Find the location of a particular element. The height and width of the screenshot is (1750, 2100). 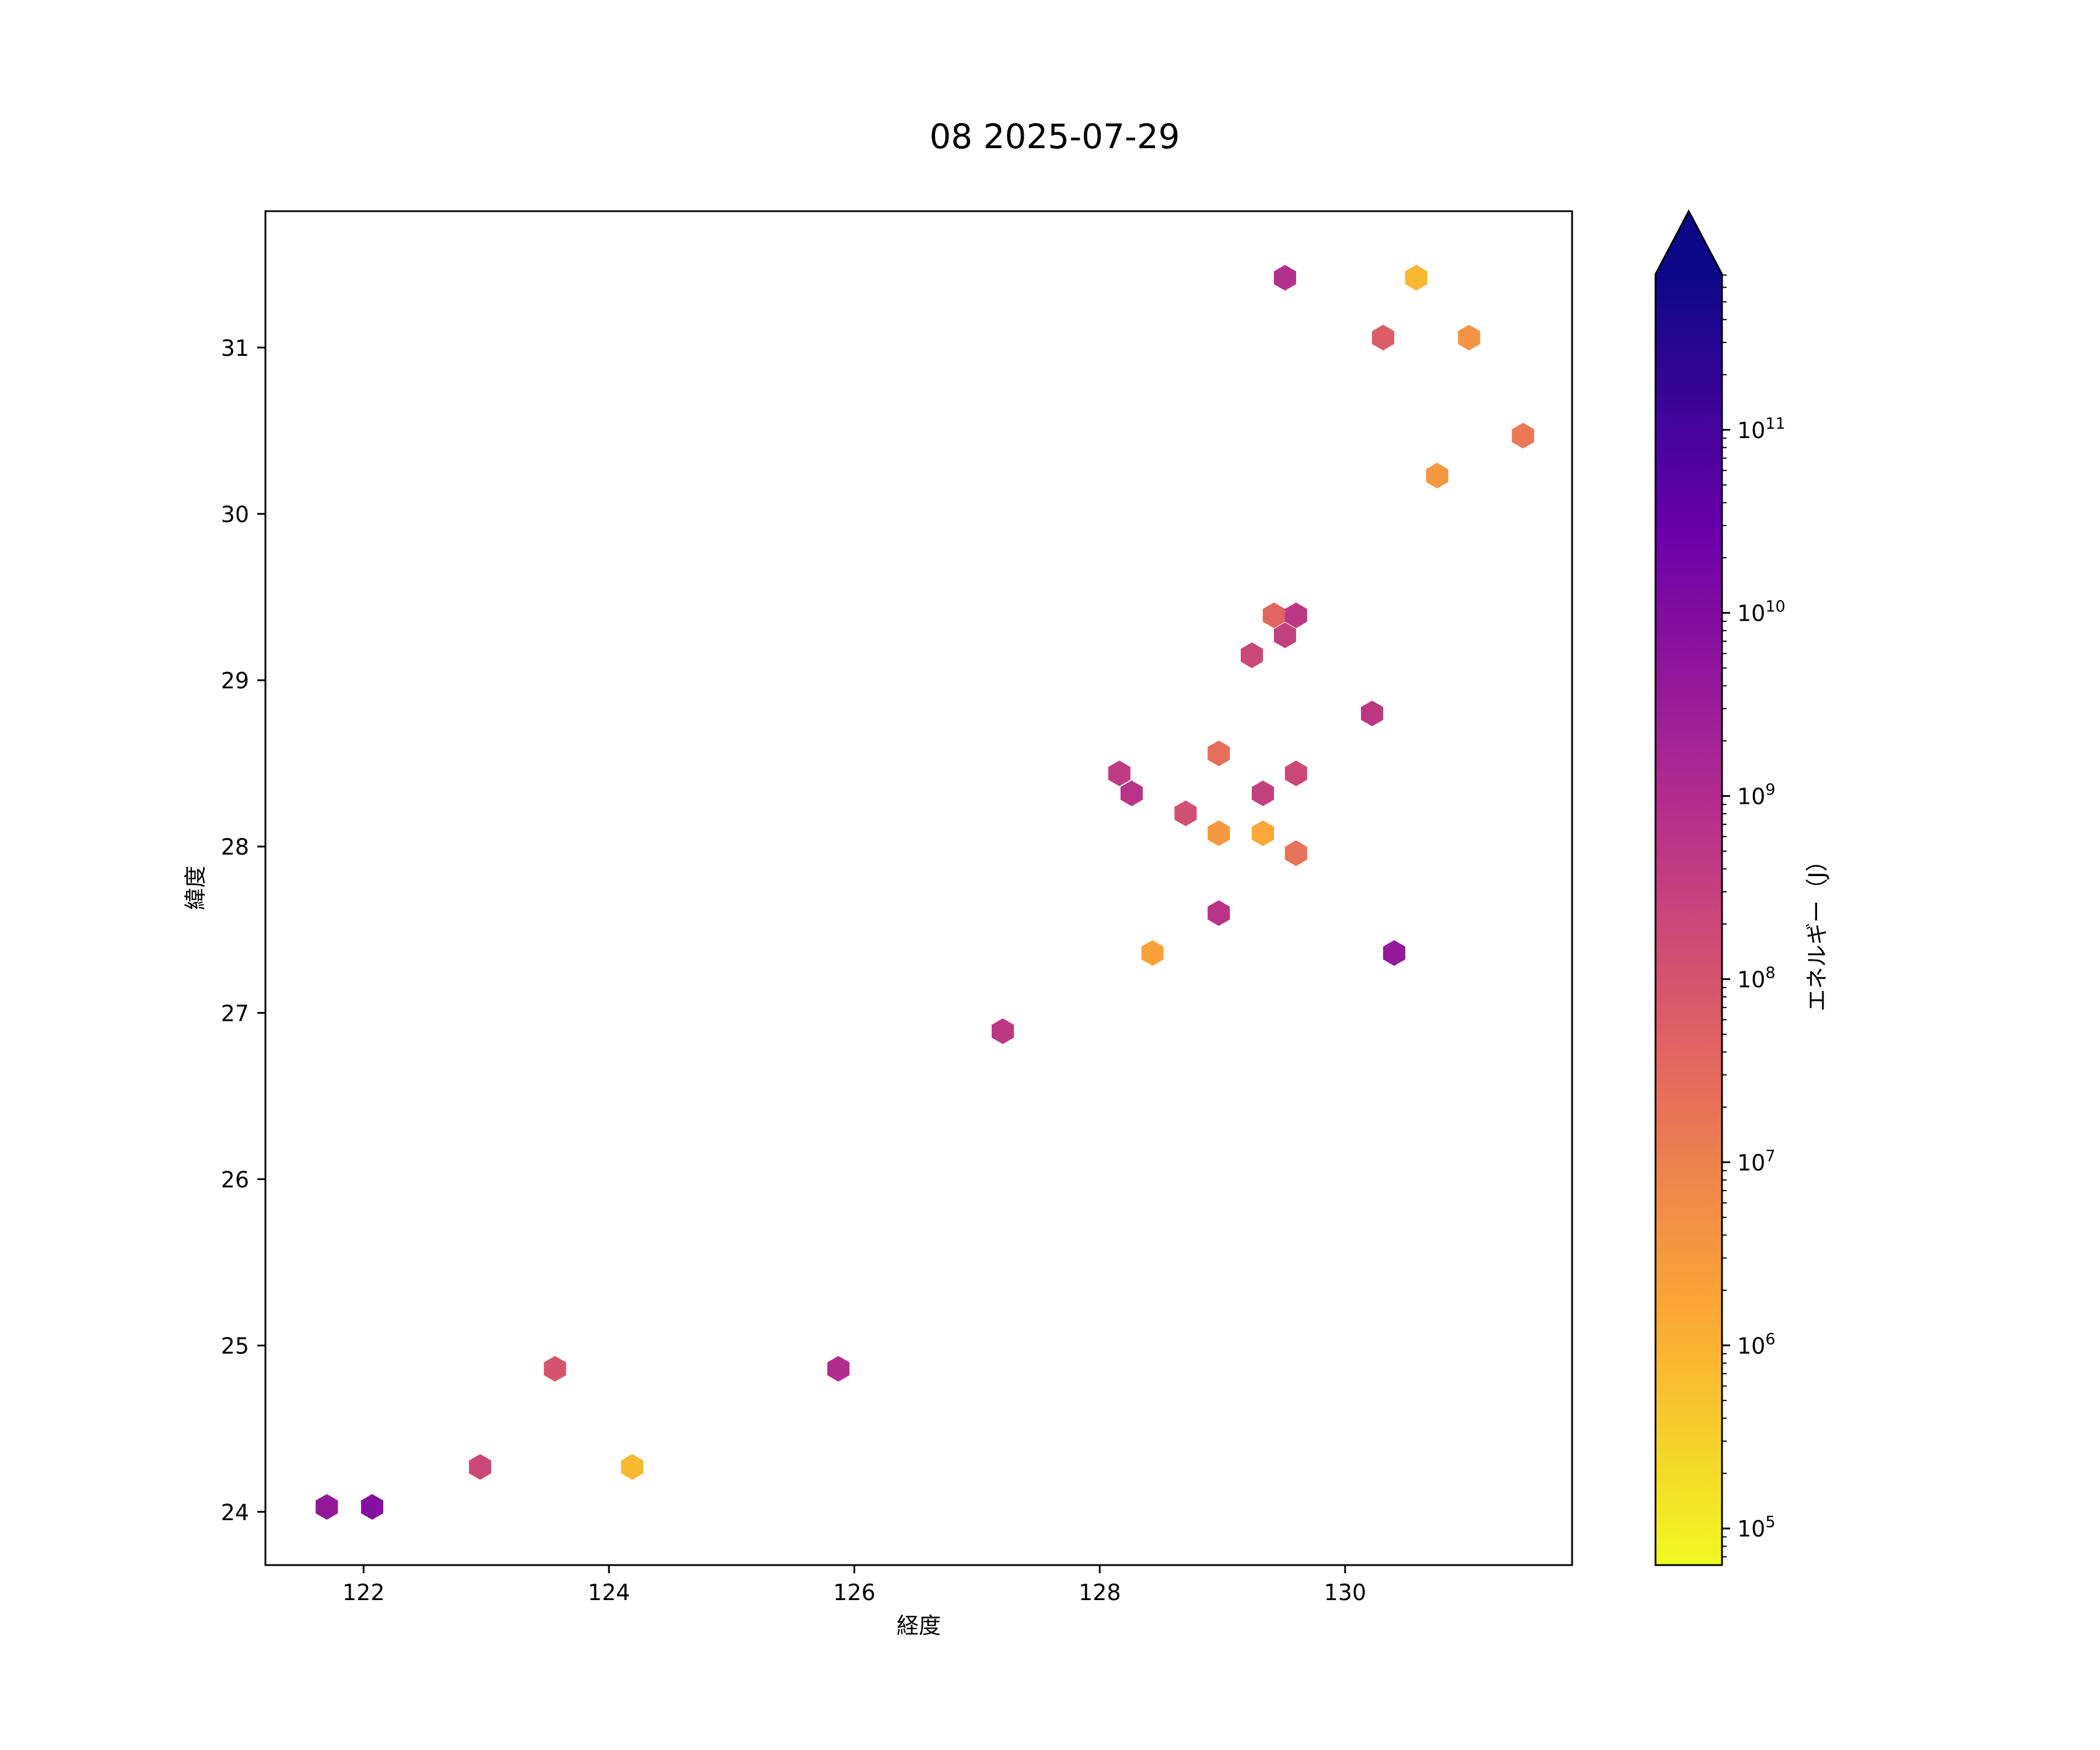

y-tick-label: 27 is located at coordinates (235, 1013).